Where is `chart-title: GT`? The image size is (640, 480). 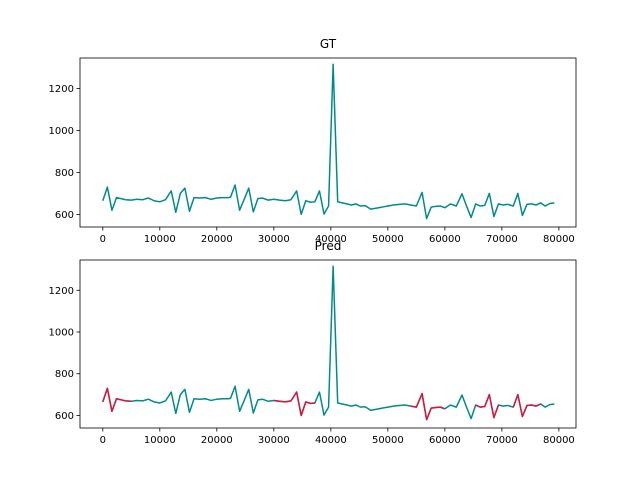
chart-title: GT is located at coordinates (328, 44).